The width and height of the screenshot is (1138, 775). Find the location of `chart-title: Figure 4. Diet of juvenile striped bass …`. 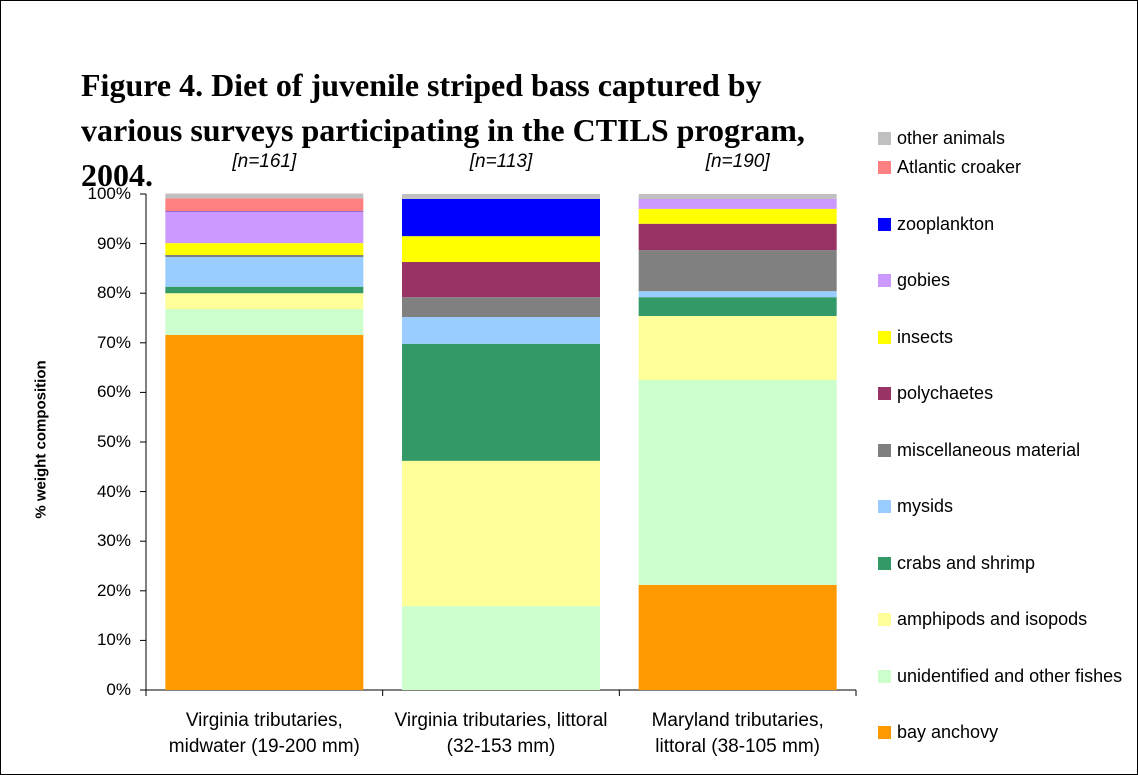

chart-title: Figure 4. Diet of juvenile striped bass … is located at coordinates (443, 130).